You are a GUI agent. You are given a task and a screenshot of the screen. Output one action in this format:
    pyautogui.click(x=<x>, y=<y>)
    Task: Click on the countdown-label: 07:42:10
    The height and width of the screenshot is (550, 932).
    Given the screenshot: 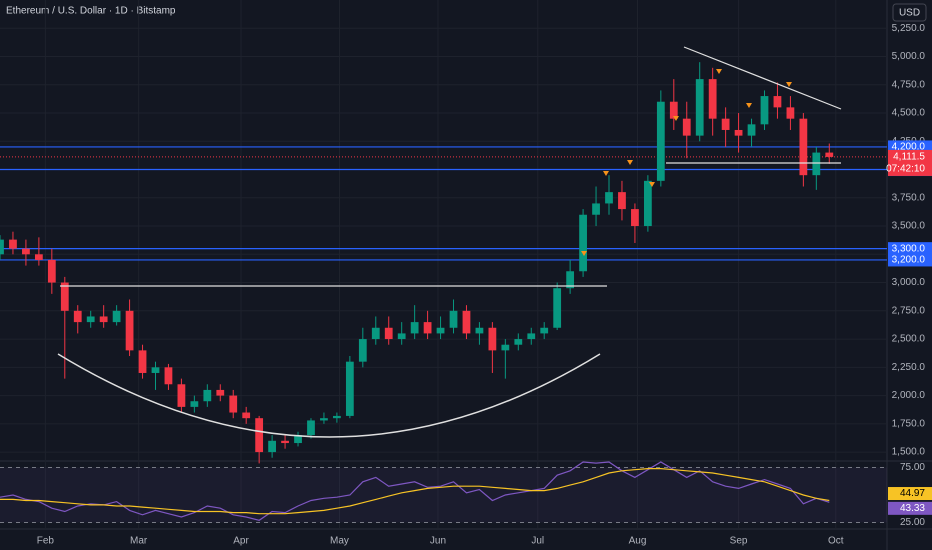 What is the action you would take?
    pyautogui.click(x=905, y=169)
    